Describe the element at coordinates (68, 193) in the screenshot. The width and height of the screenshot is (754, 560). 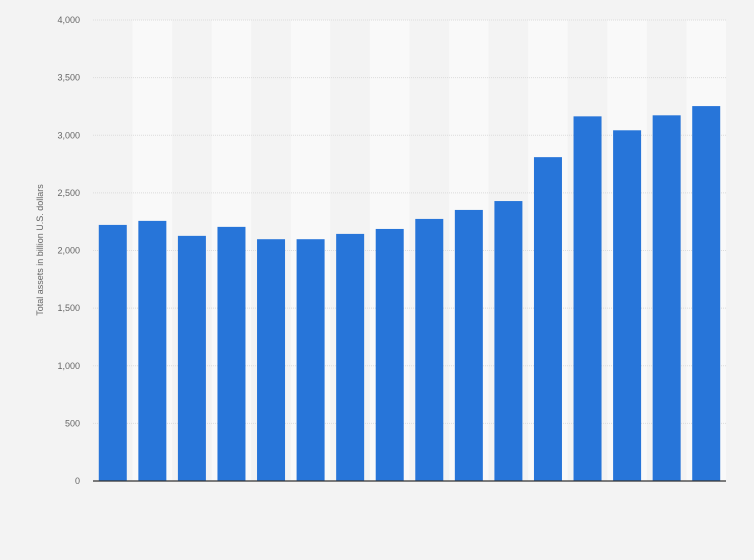
I see `y-tick-label: 2,500` at that location.